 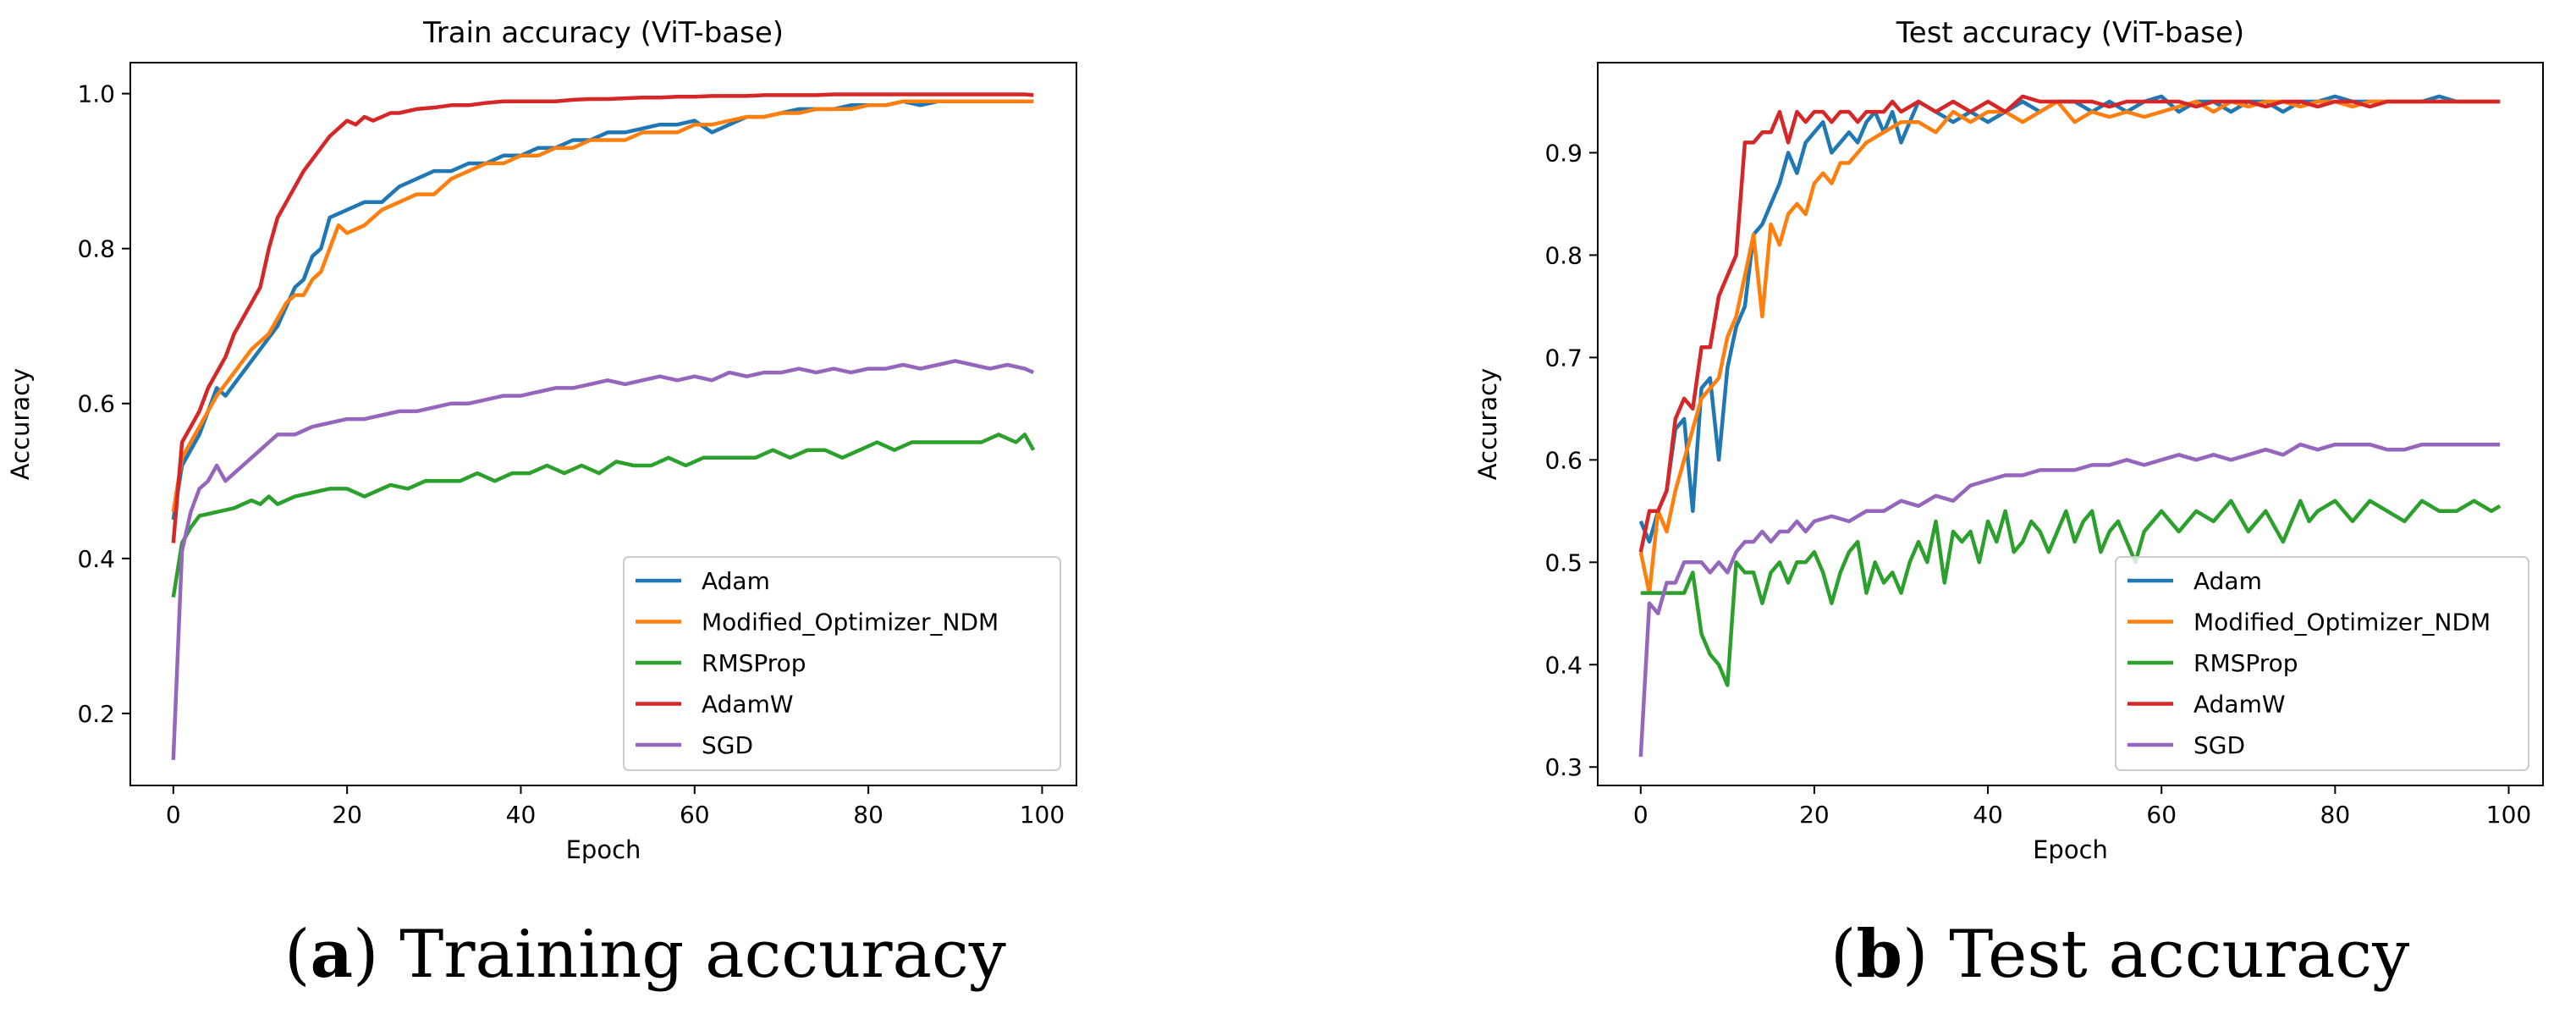 I want to click on series-line-adamw, so click(x=602, y=317).